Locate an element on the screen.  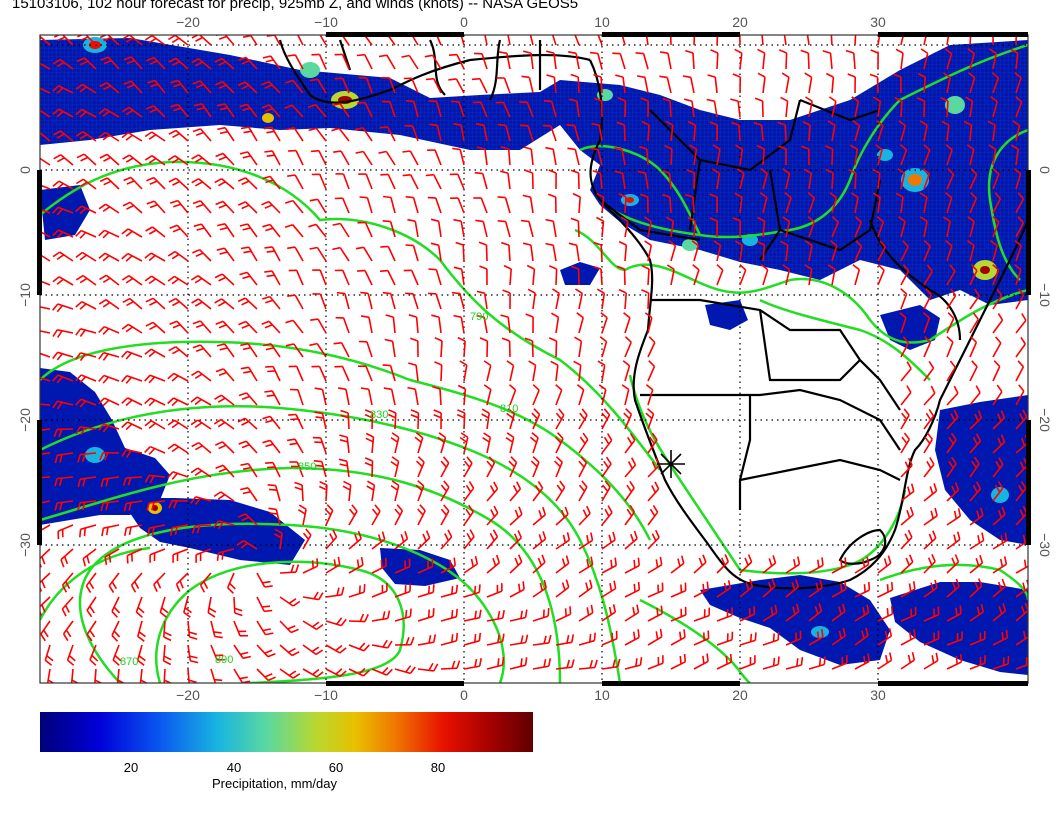
contour-label-870: 870 is located at coordinates (129, 662).